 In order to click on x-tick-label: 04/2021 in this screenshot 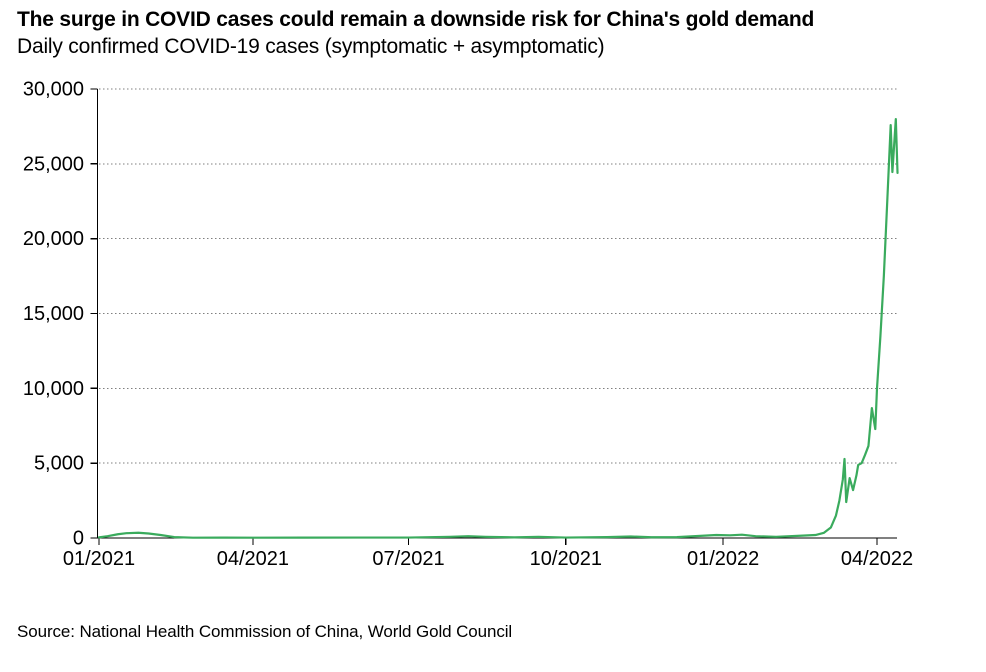, I will do `click(253, 559)`.